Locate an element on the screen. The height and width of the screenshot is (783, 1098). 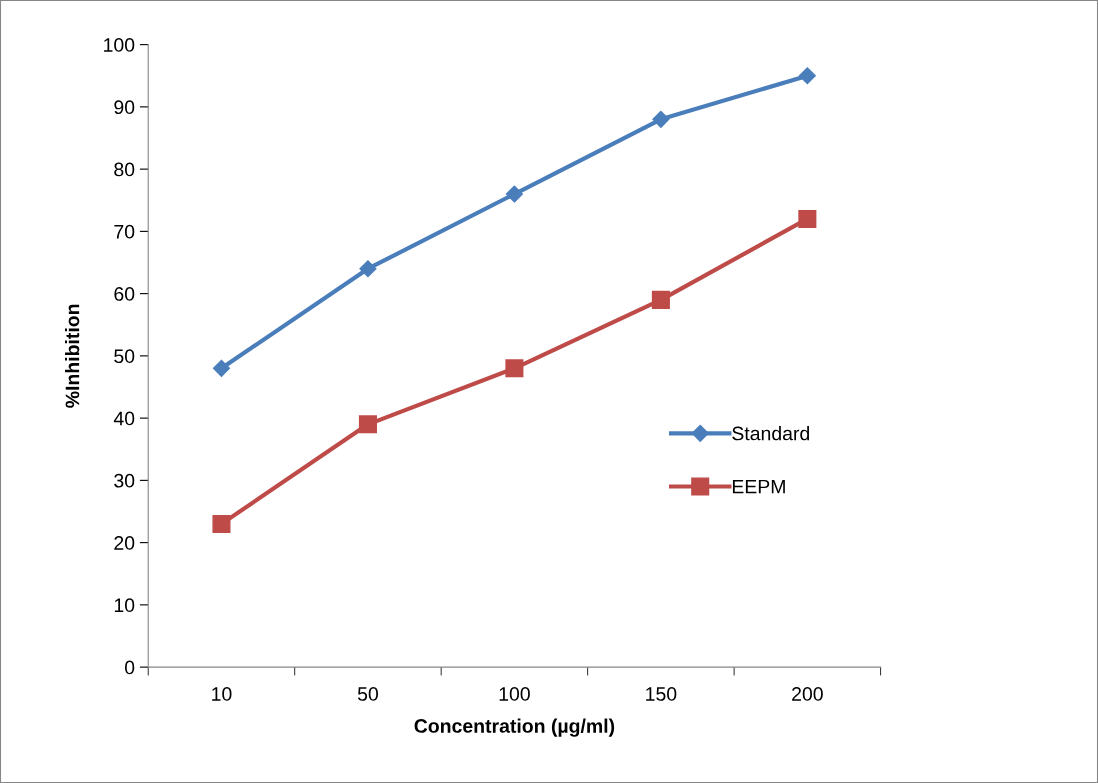
y-tick-label: 90 is located at coordinates (124, 107).